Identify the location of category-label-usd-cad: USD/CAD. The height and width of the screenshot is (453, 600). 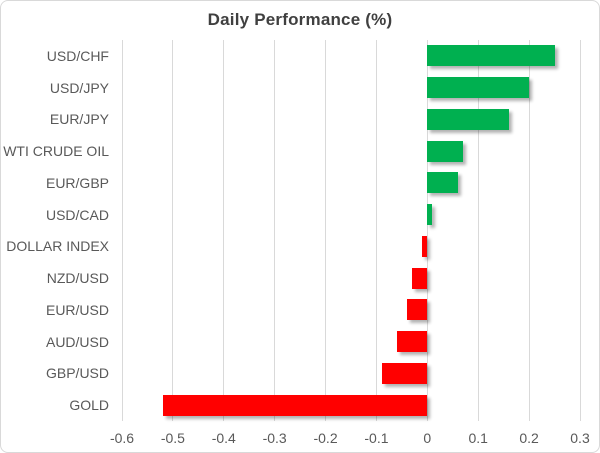
(77, 214).